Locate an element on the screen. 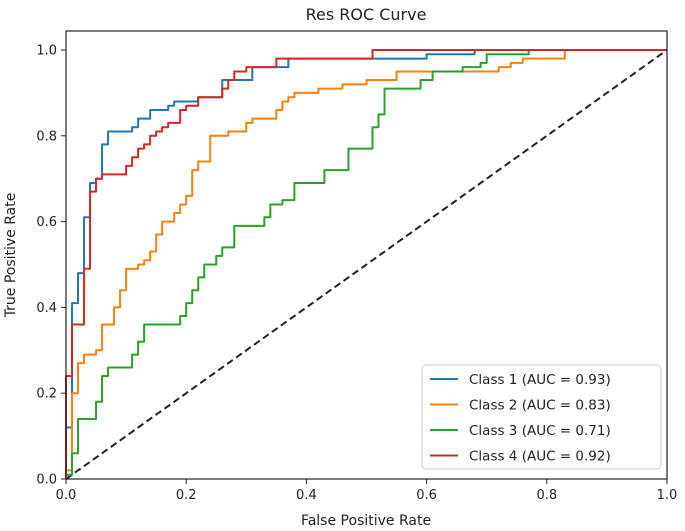 Image resolution: width=685 pixels, height=531 pixels. y-tick-label: 0.8 is located at coordinates (46, 136).